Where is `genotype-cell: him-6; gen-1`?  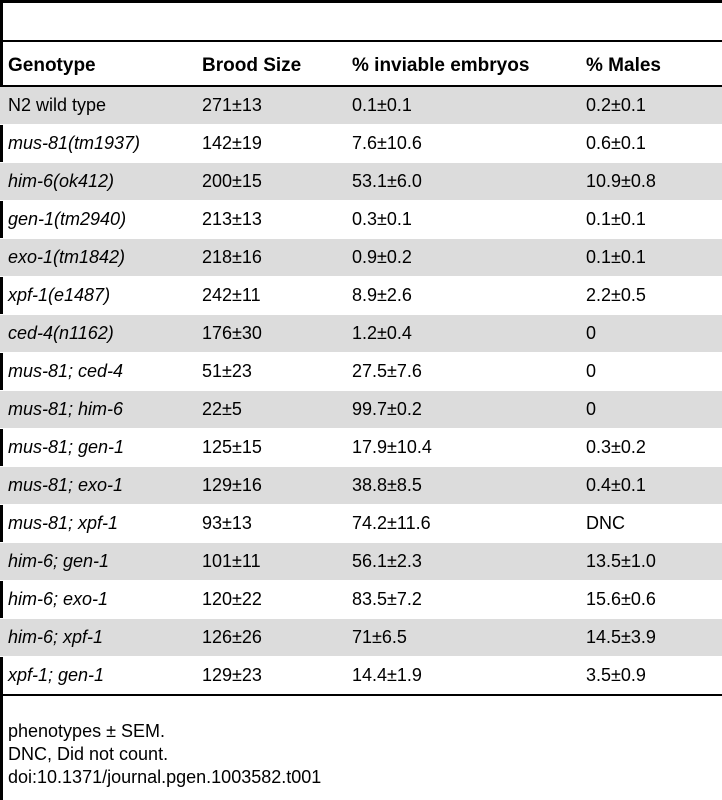 genotype-cell: him-6; gen-1 is located at coordinates (97, 561).